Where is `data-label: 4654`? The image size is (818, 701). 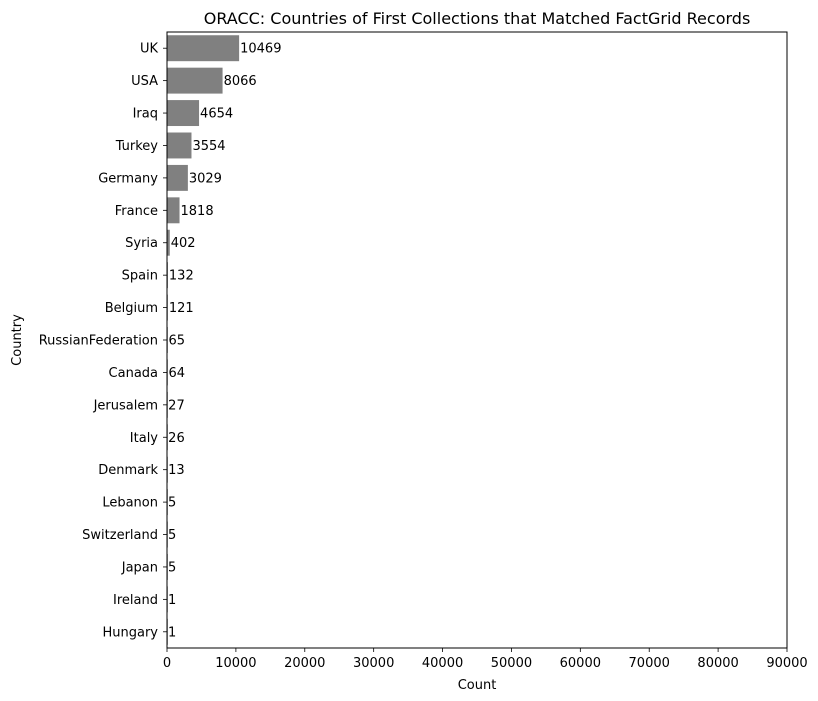 data-label: 4654 is located at coordinates (216, 114).